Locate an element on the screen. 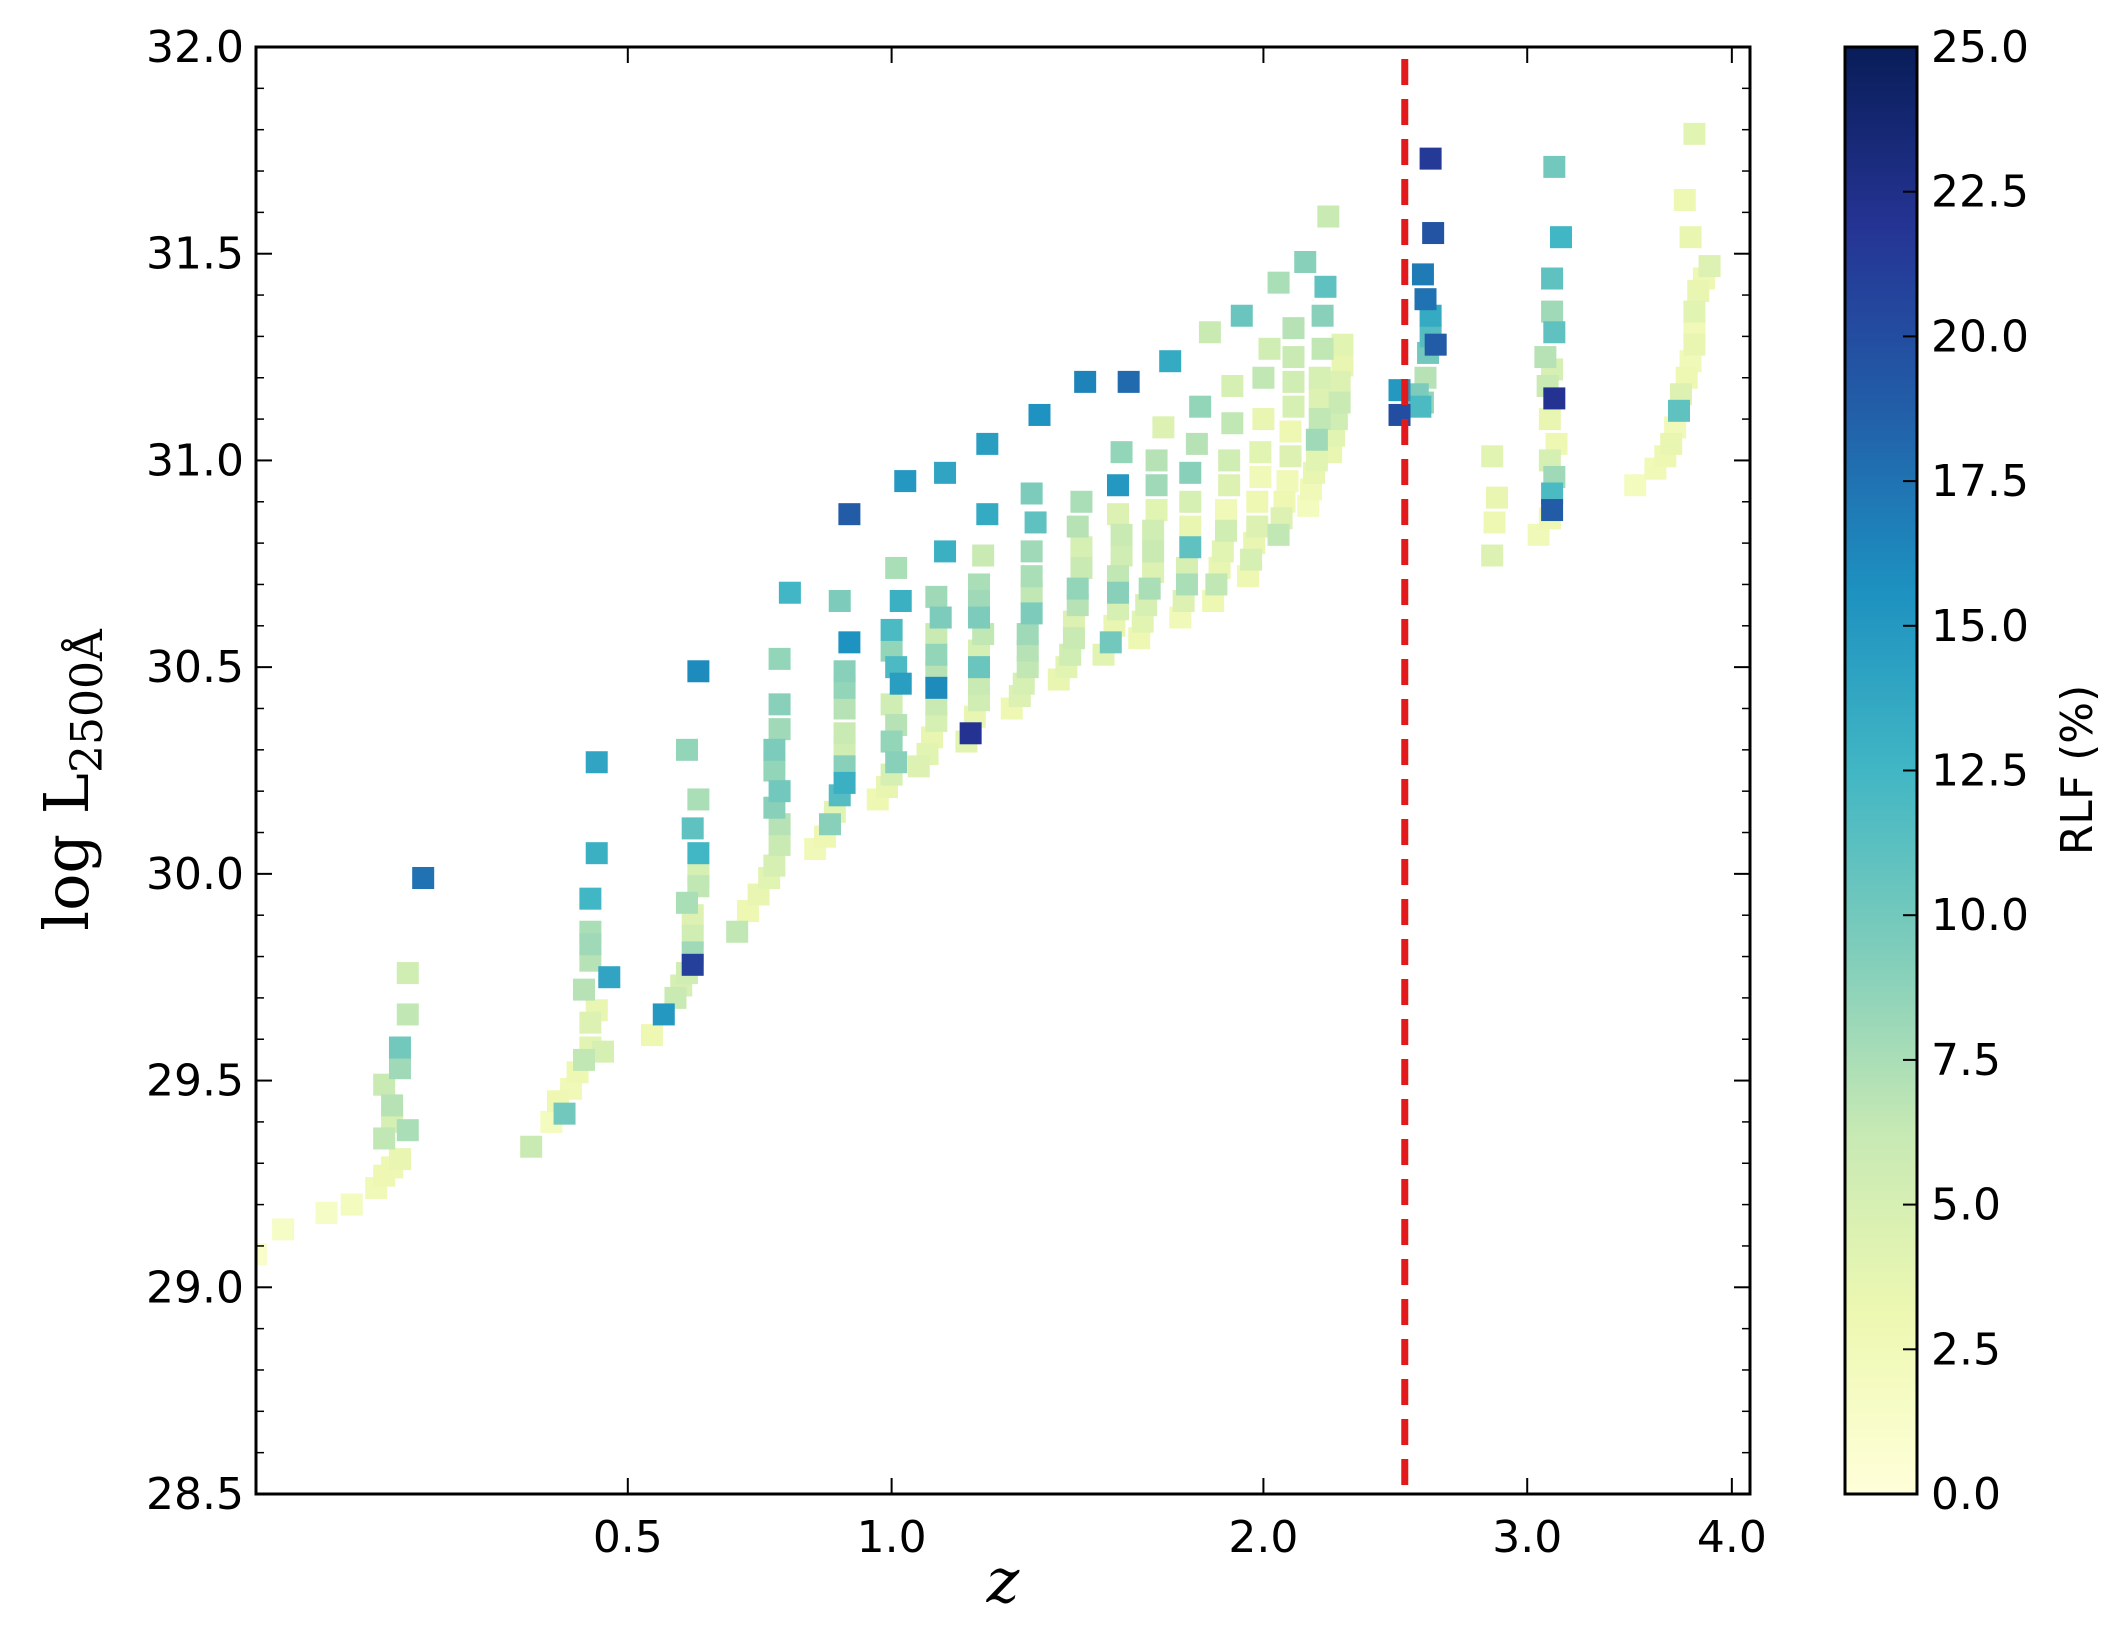  y-tick-label: 30.0 is located at coordinates (195, 874).